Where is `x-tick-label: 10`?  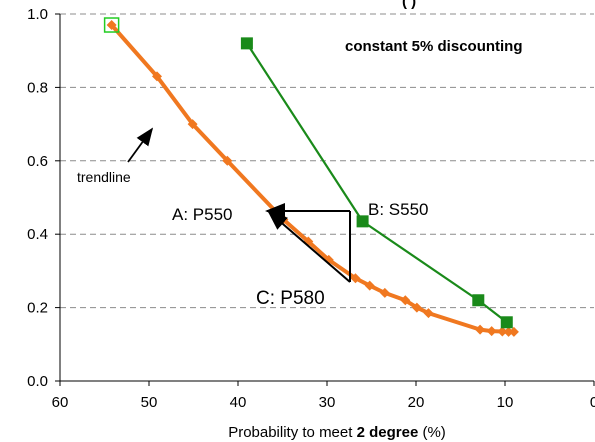
x-tick-label: 10 is located at coordinates (505, 402).